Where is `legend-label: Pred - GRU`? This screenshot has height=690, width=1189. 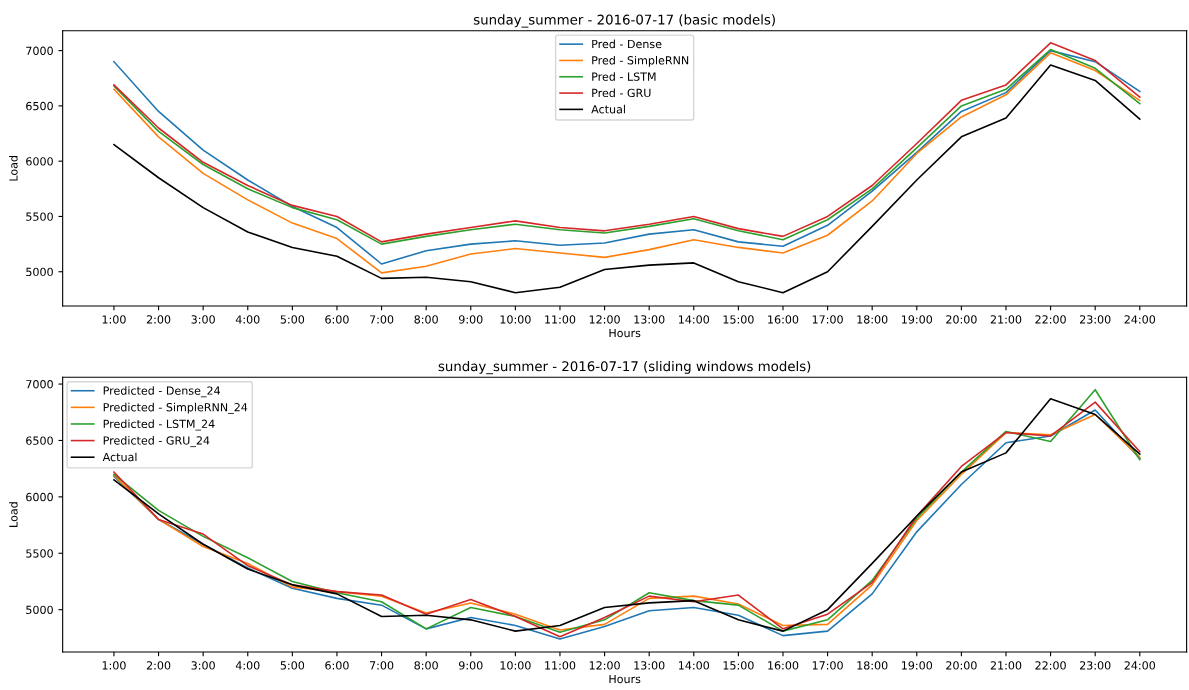
legend-label: Pred - GRU is located at coordinates (621, 93).